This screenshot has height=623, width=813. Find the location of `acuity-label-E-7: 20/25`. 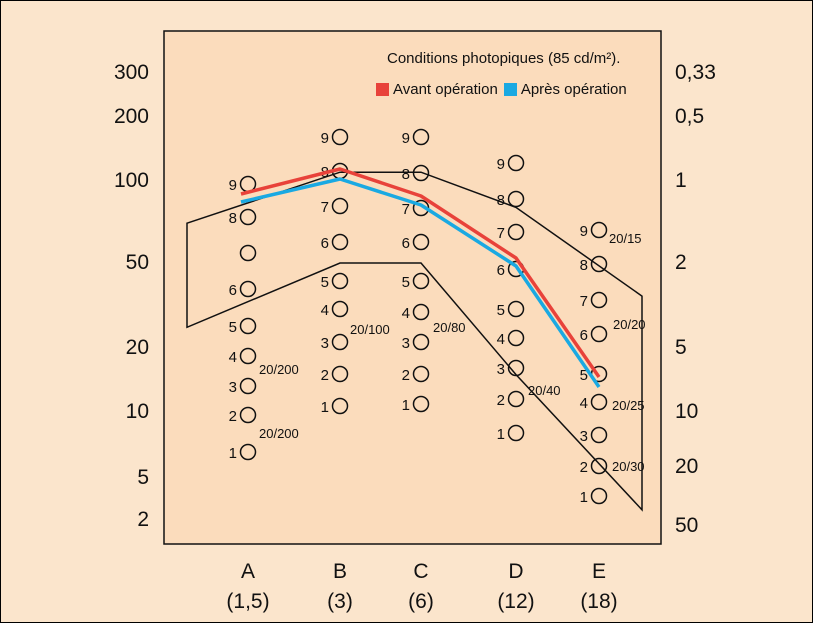

acuity-label-E-7: 20/25 is located at coordinates (628, 405).